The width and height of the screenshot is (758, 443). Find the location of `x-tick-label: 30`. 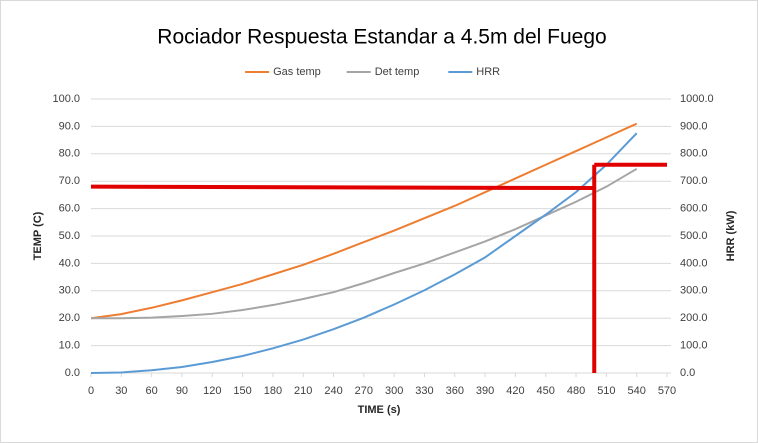

x-tick-label: 30 is located at coordinates (121, 391).